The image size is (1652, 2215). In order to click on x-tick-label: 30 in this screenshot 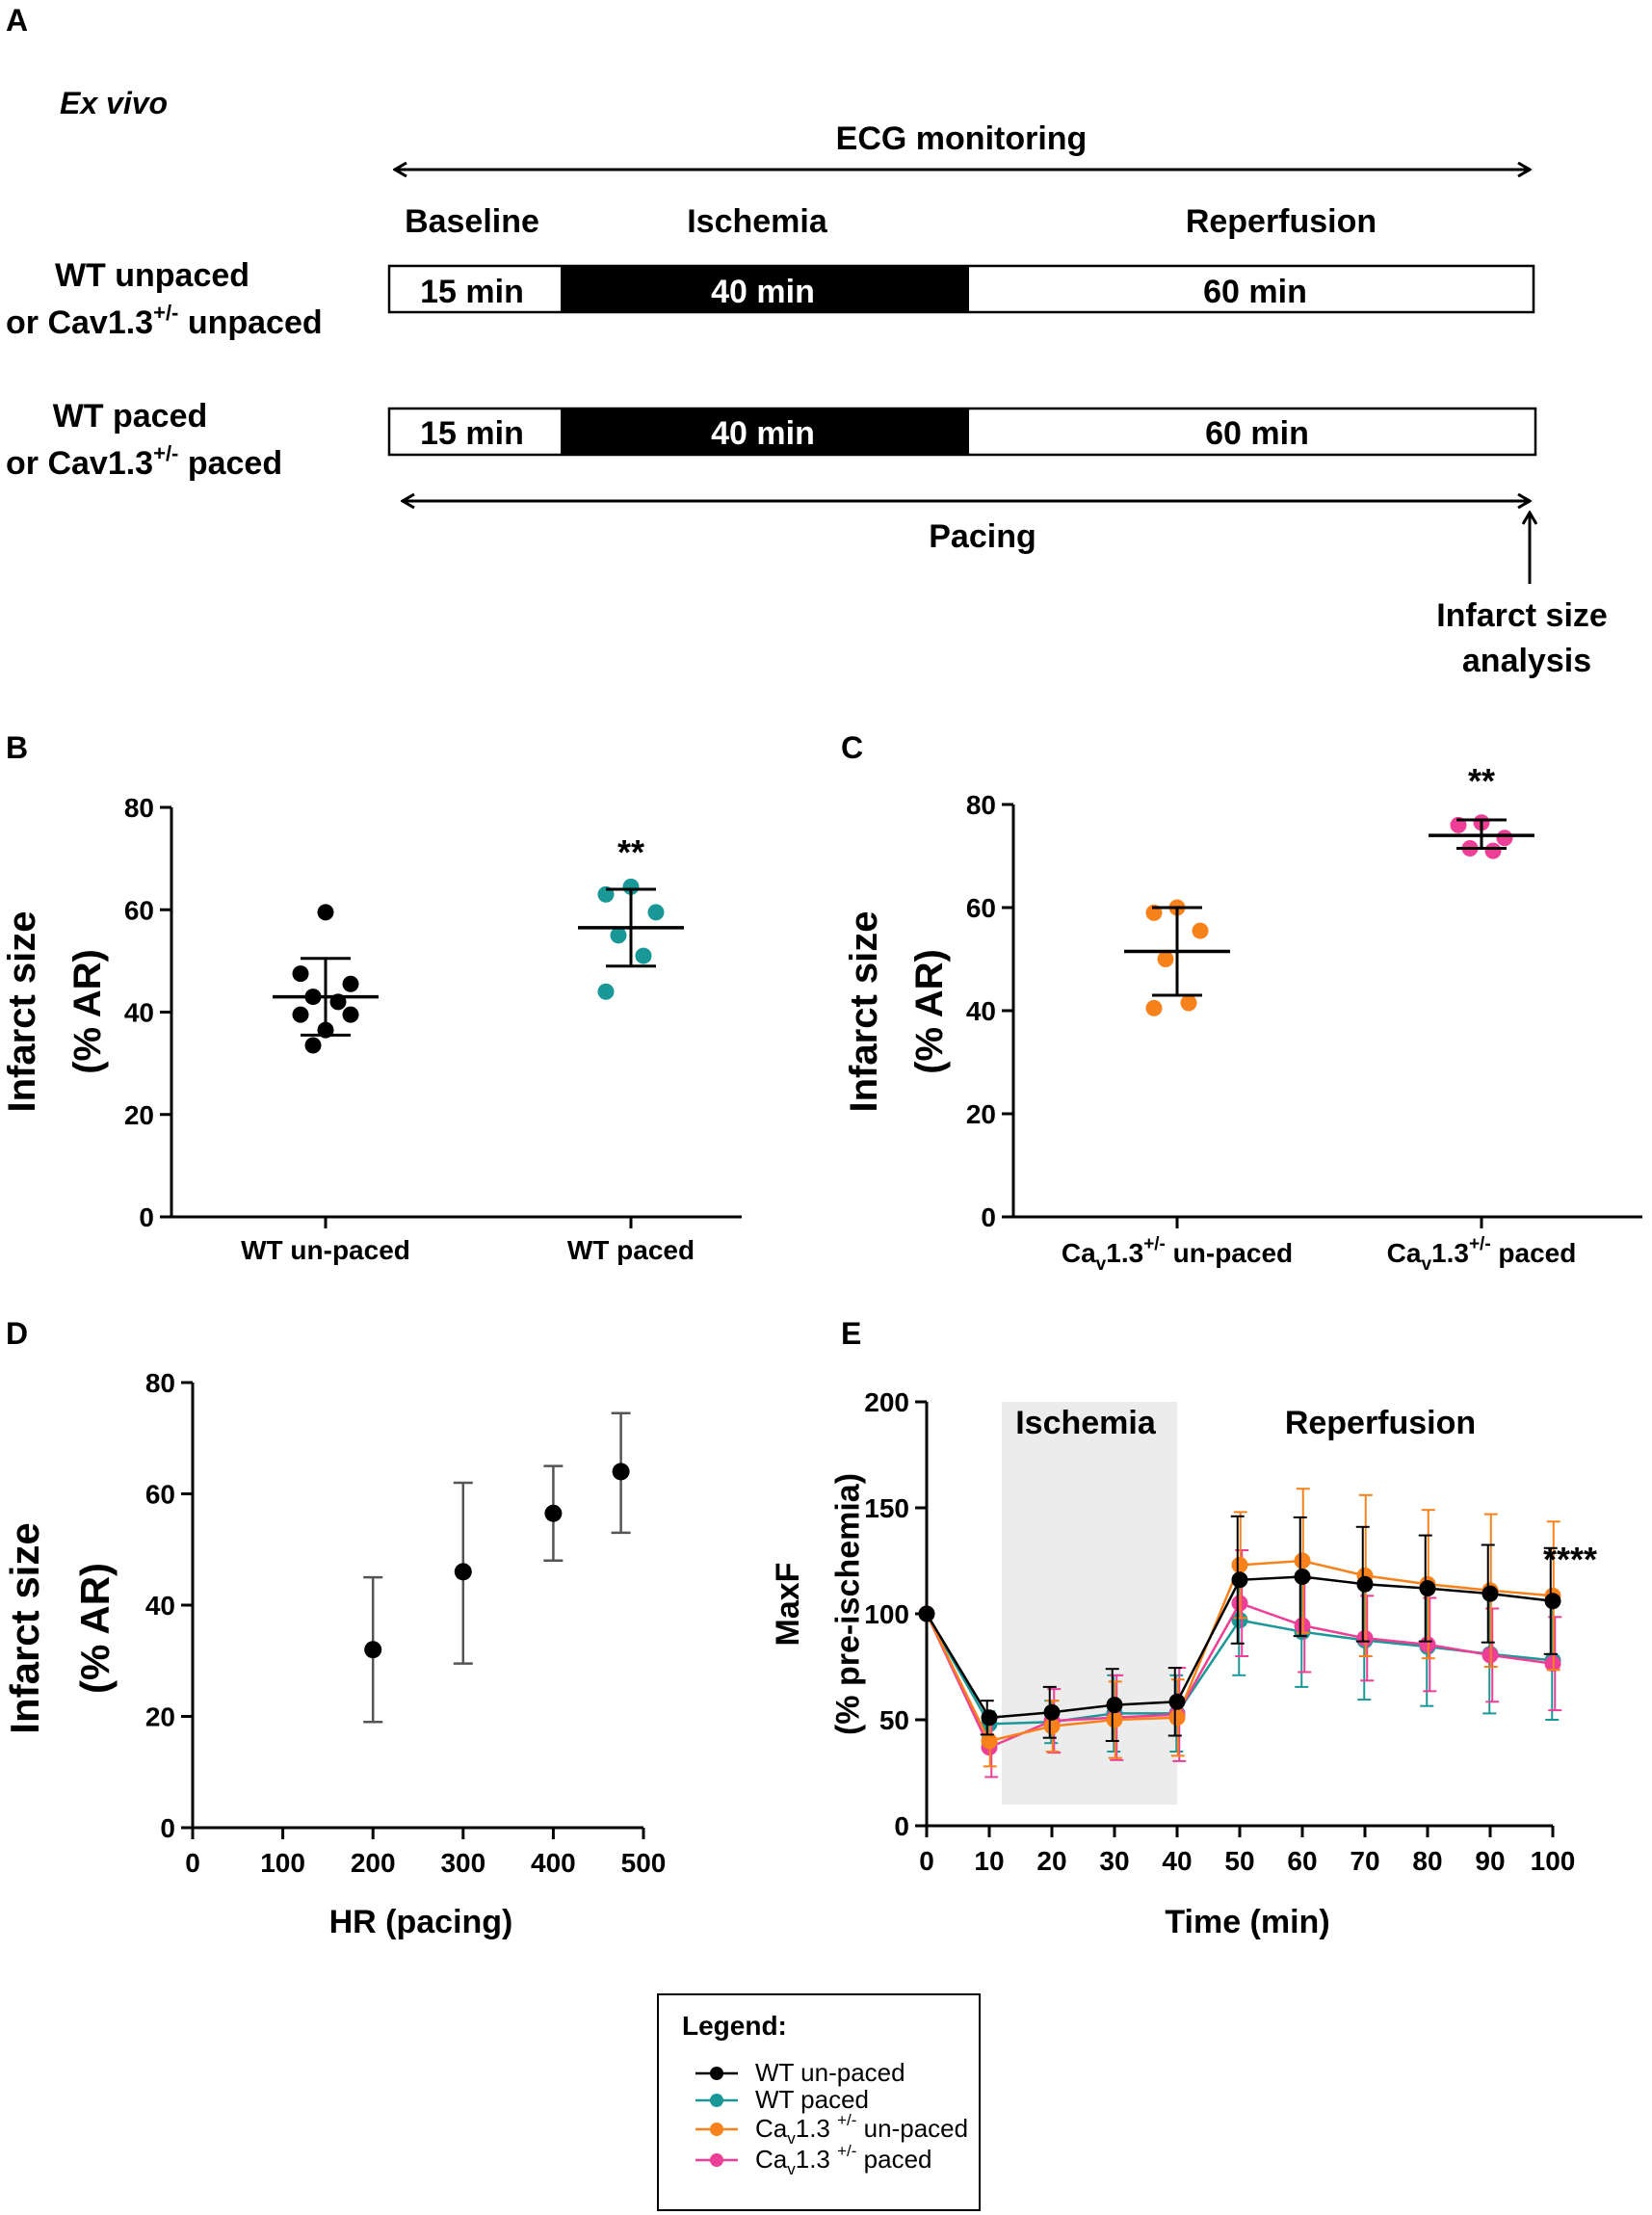, I will do `click(1114, 1861)`.